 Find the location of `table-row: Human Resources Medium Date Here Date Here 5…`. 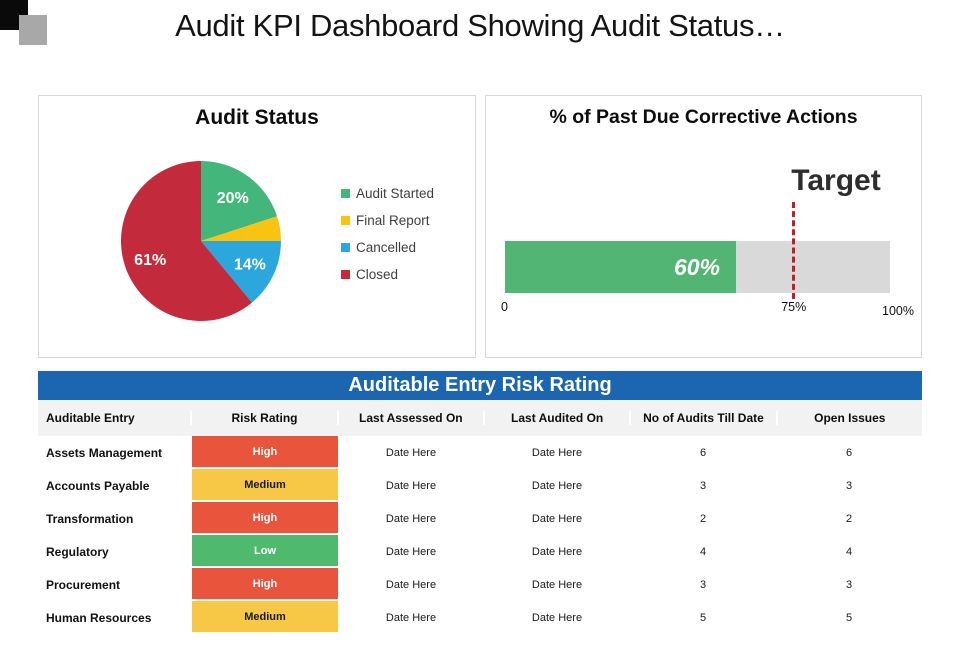

table-row: Human Resources Medium Date Here Date Here 5… is located at coordinates (480, 617).